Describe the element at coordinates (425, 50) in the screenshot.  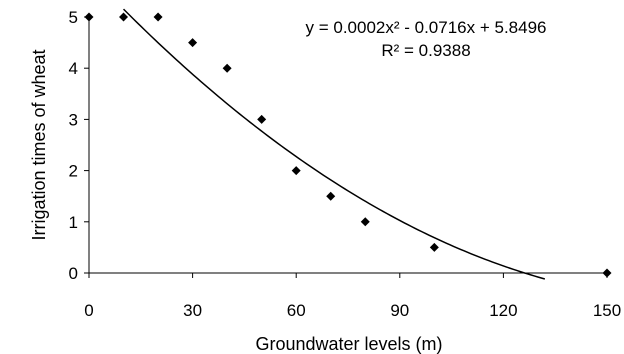
I see `r-squared-label: R² = 0.9388` at that location.